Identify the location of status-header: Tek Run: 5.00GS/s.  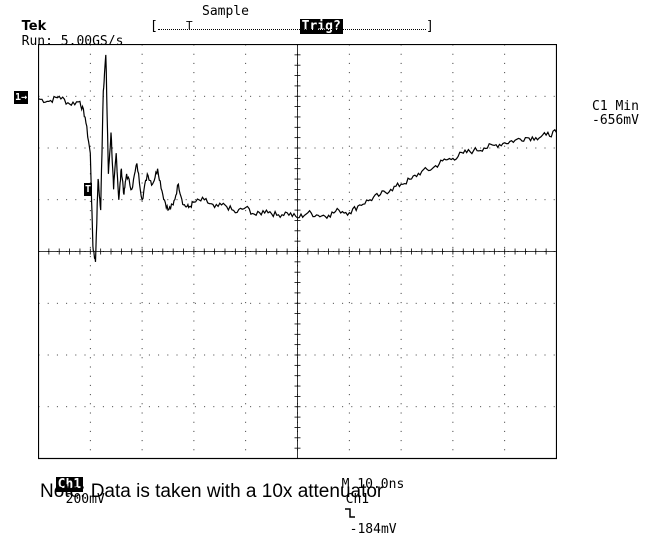
(65, 26).